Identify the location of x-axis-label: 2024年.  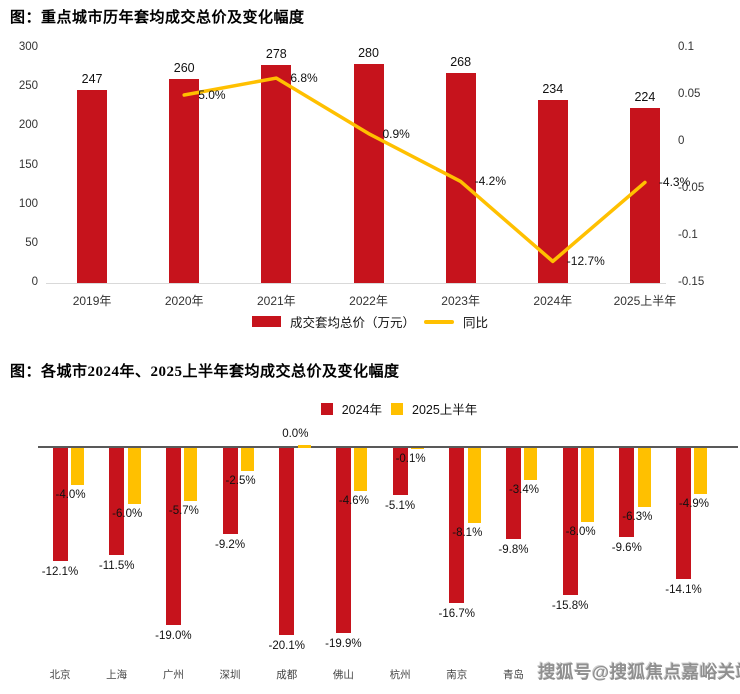
(553, 301).